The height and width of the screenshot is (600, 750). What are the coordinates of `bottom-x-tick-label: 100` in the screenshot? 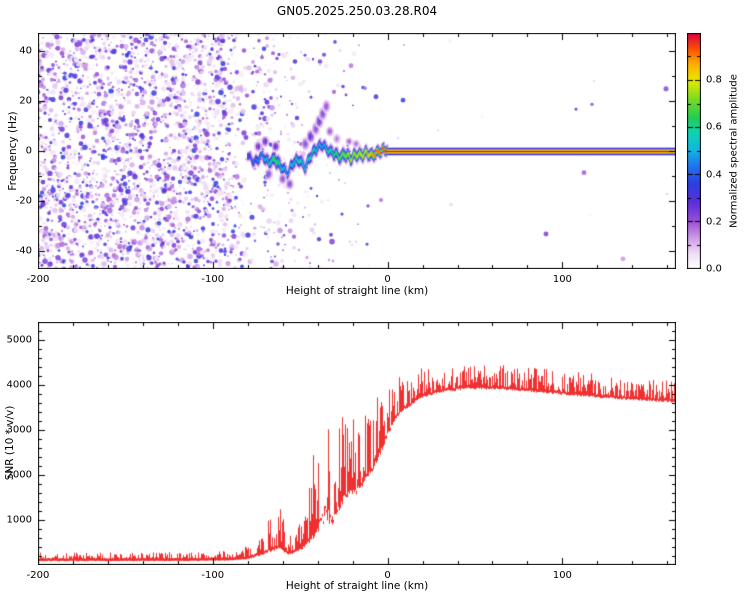 It's located at (562, 575).